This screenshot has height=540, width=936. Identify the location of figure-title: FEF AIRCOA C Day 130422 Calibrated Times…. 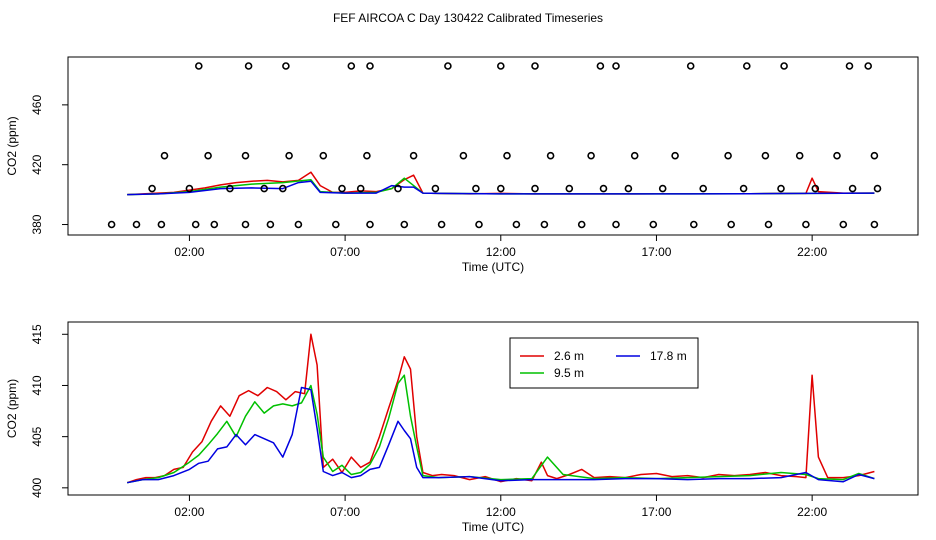
(468, 18).